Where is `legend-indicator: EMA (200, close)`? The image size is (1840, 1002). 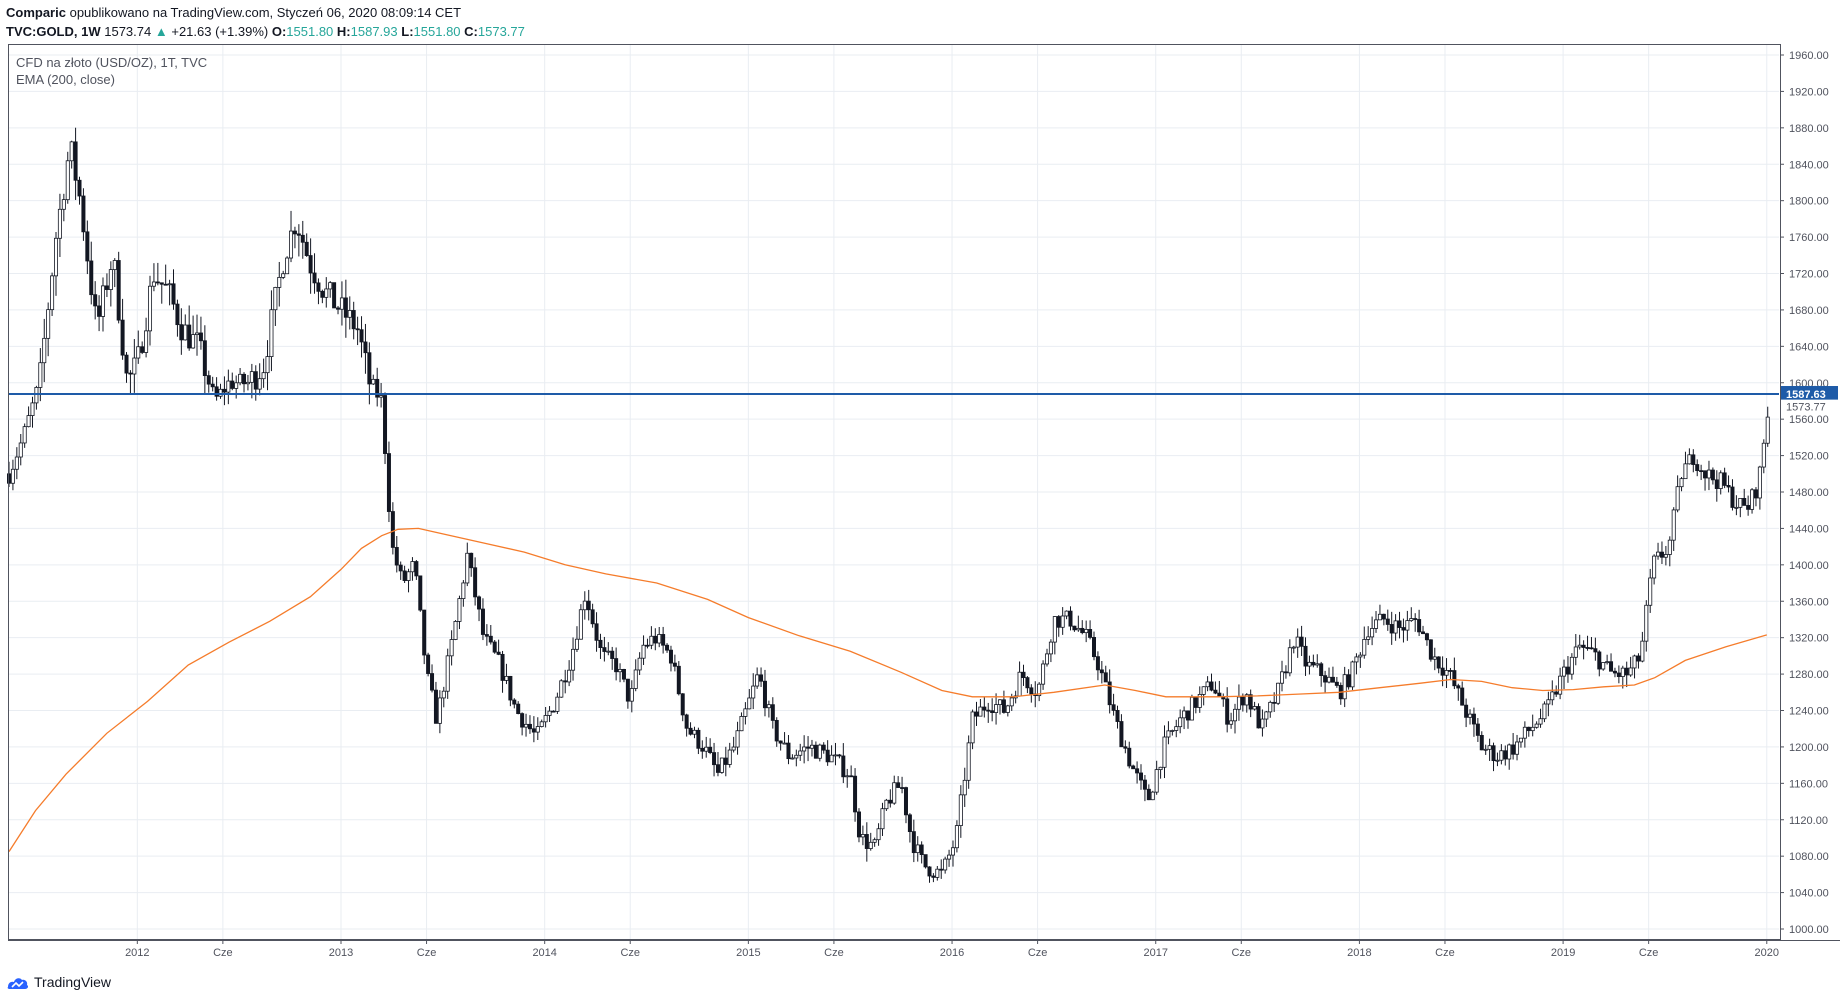 legend-indicator: EMA (200, close) is located at coordinates (65, 79).